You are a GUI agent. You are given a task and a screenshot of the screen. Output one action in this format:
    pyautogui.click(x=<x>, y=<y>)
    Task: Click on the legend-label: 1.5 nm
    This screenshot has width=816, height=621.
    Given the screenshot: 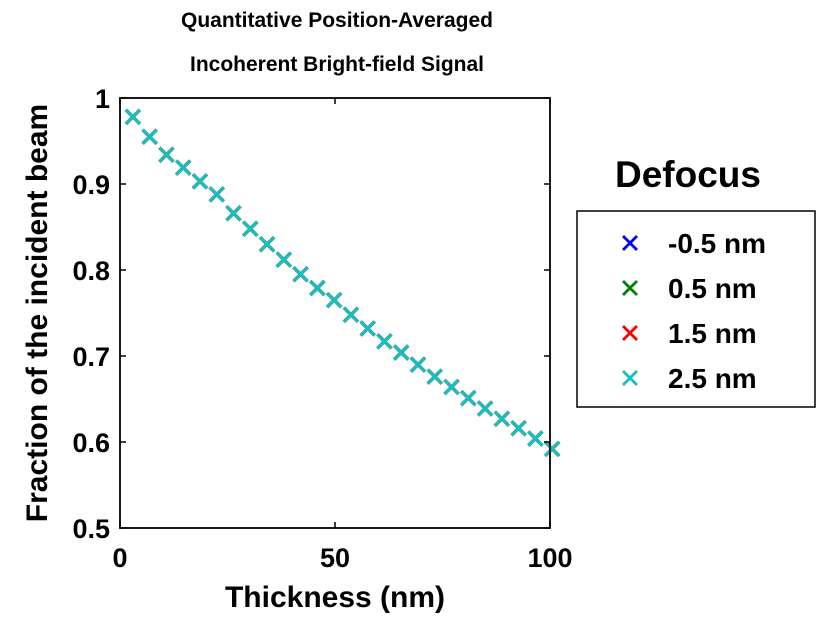 What is the action you would take?
    pyautogui.click(x=712, y=333)
    